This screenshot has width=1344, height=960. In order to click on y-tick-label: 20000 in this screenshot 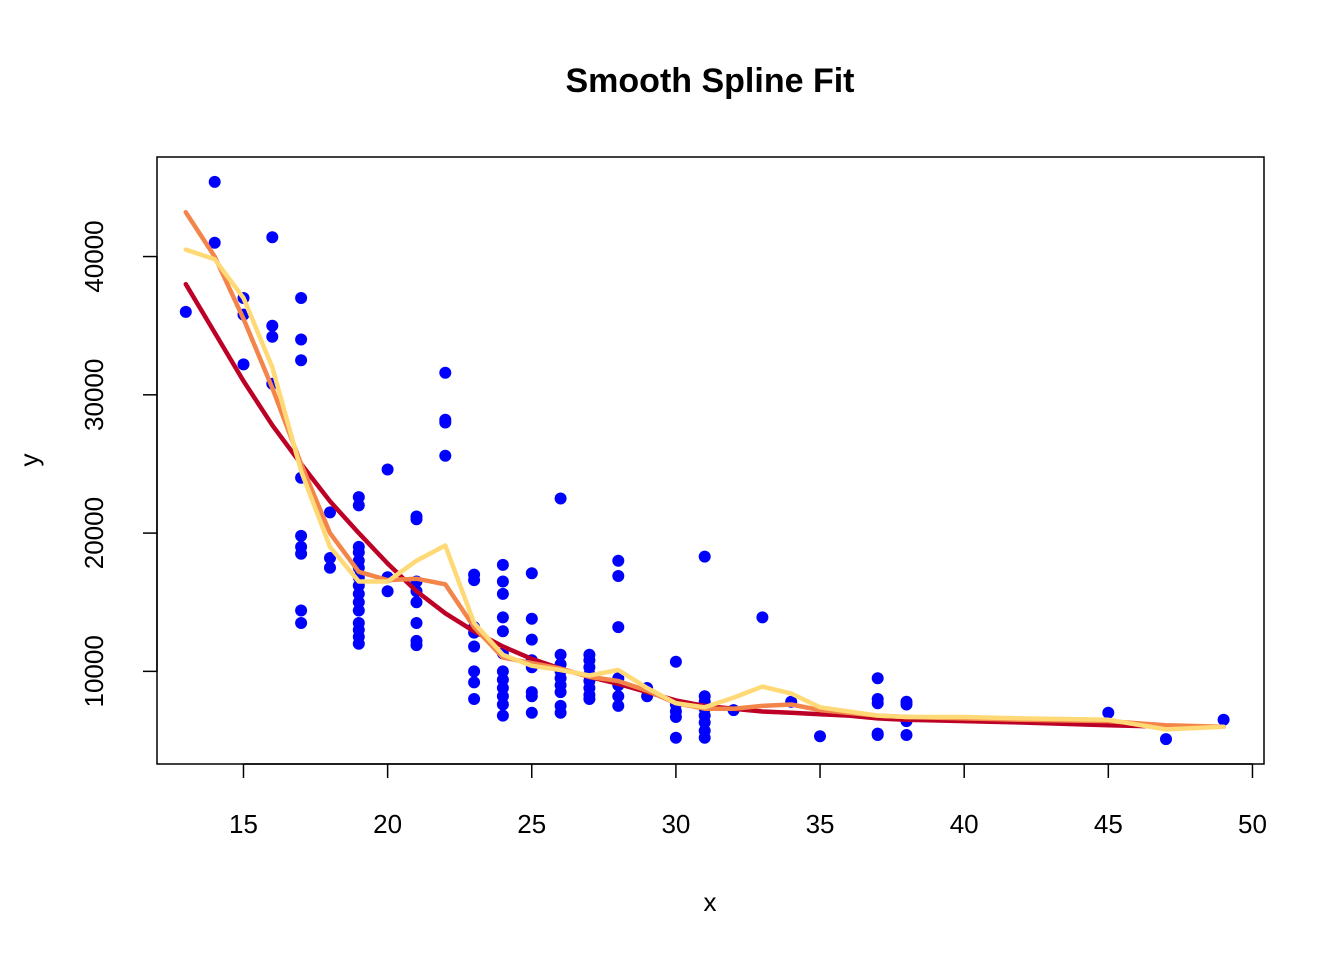, I will do `click(94, 533)`.